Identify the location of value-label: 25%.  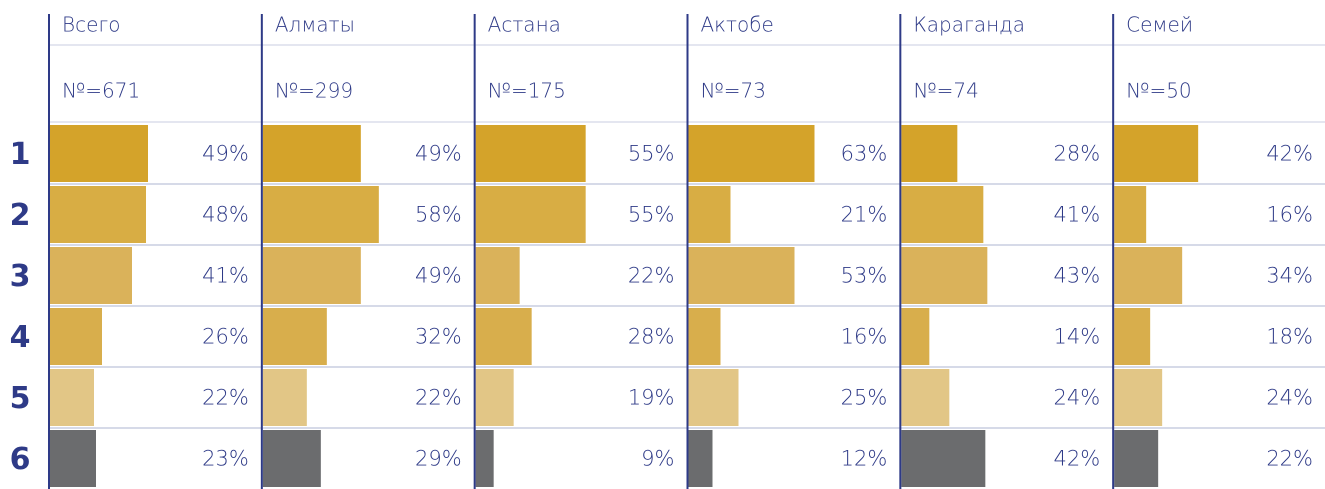
(864, 398).